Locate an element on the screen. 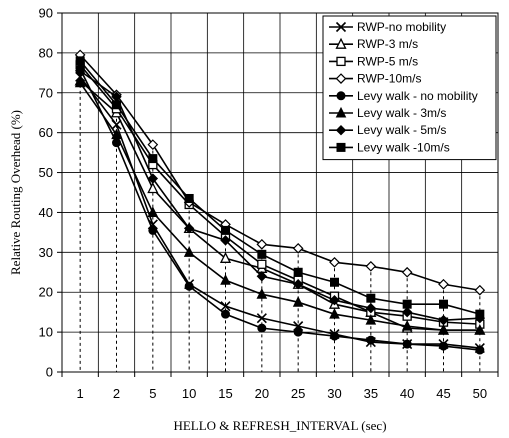  legend-item: RWP-no mobility is located at coordinates (387, 27).